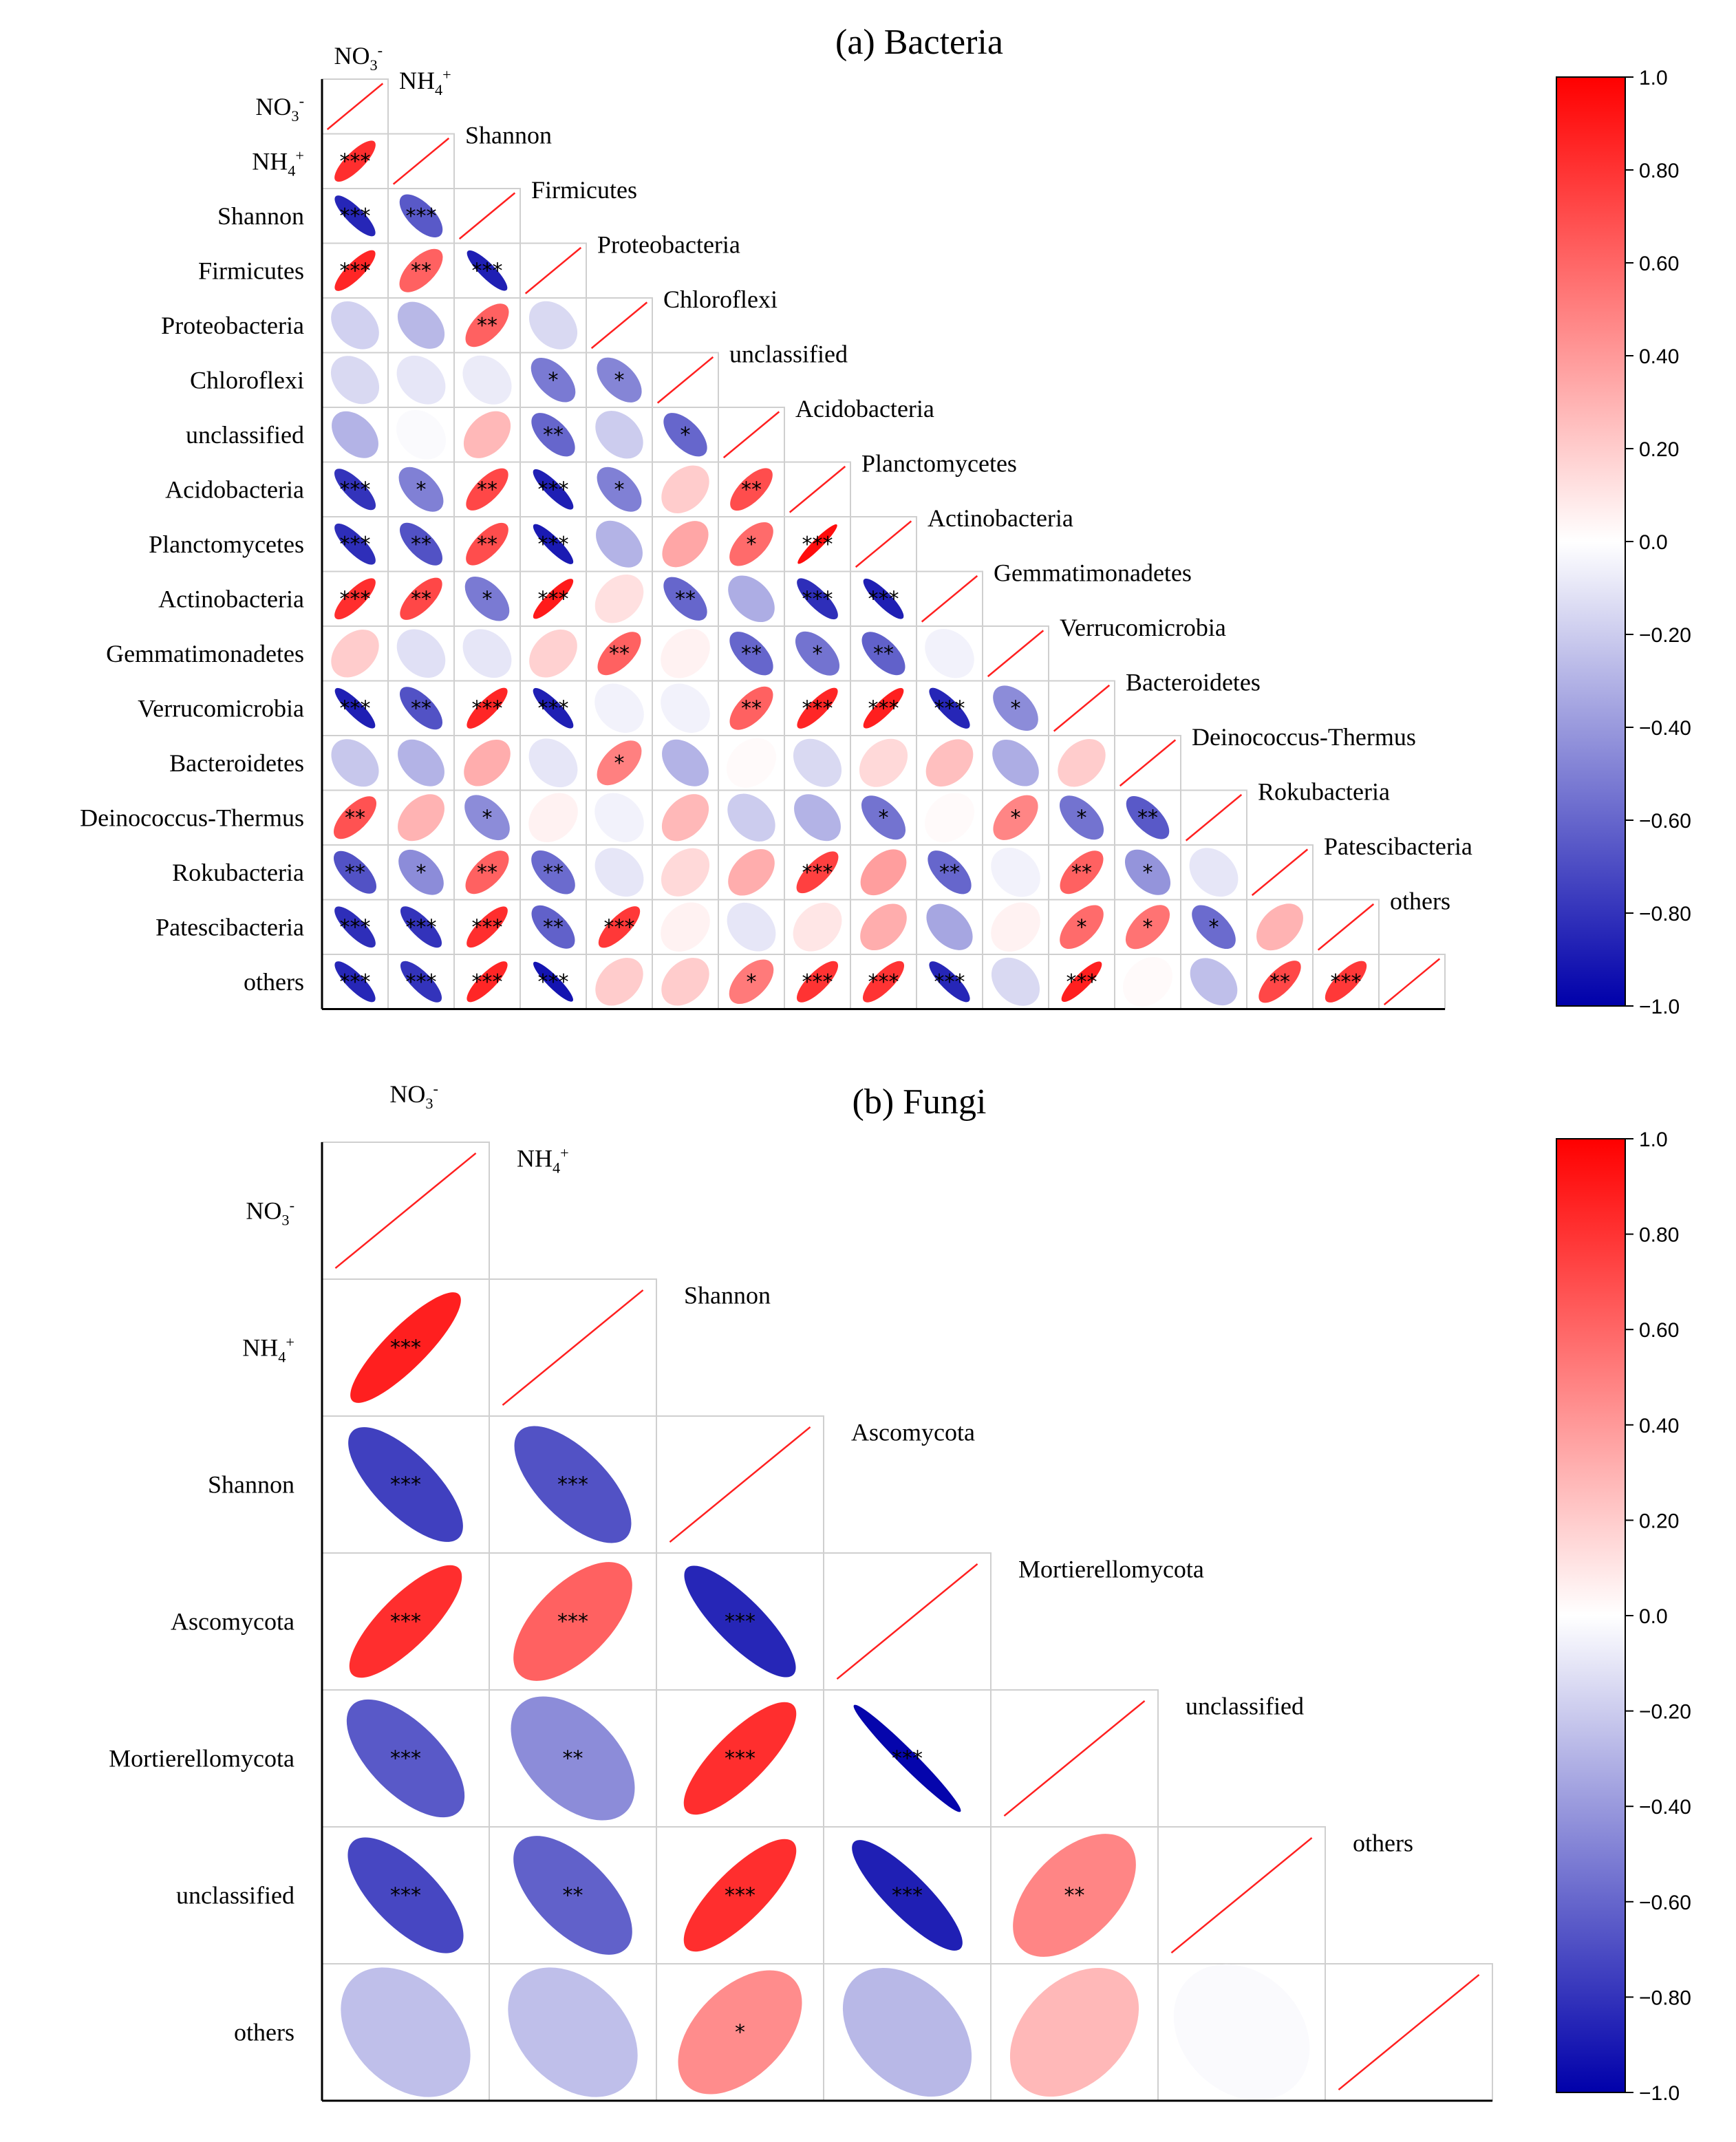  Describe the element at coordinates (227, 544) in the screenshot. I see `row-label-planctomycetes: Planctomycetes` at that location.